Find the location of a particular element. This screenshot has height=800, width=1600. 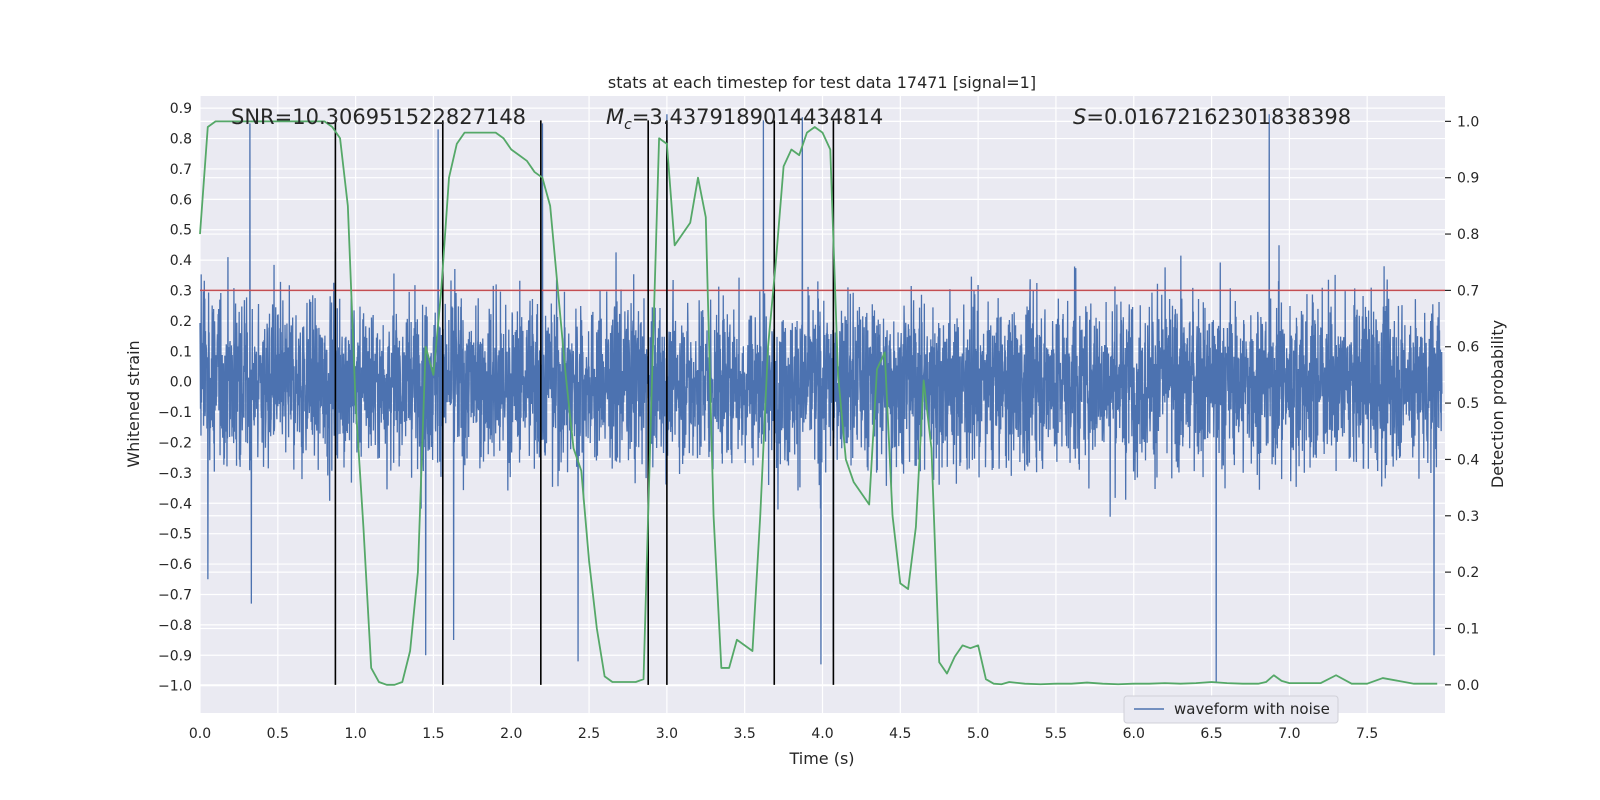

y-left-tick-label: 0.5 is located at coordinates (181, 231).